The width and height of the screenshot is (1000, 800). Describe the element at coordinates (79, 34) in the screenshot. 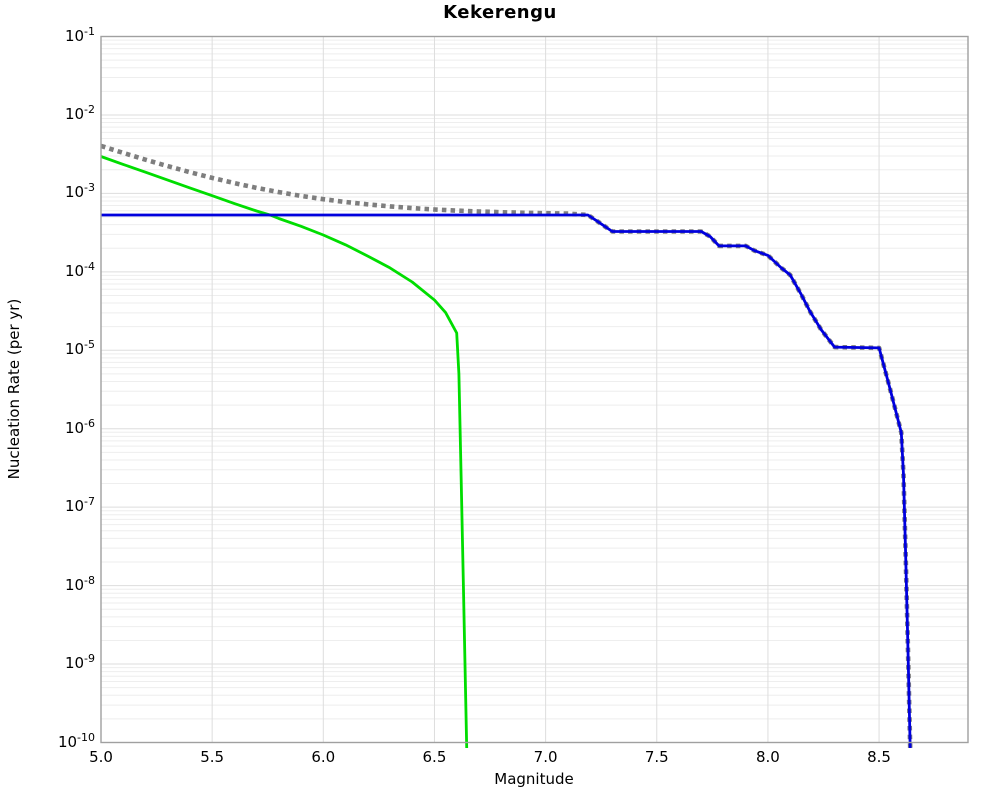

I see `y-tick-label: 10⁻¹` at that location.